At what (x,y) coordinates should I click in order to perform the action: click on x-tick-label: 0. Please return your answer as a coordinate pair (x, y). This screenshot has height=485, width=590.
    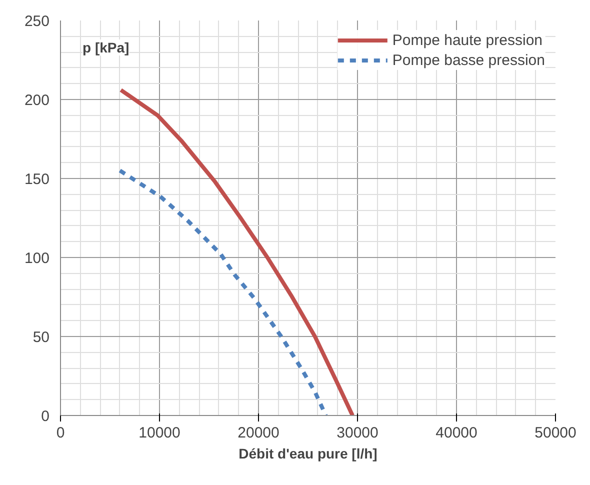
    Looking at the image, I should click on (60, 433).